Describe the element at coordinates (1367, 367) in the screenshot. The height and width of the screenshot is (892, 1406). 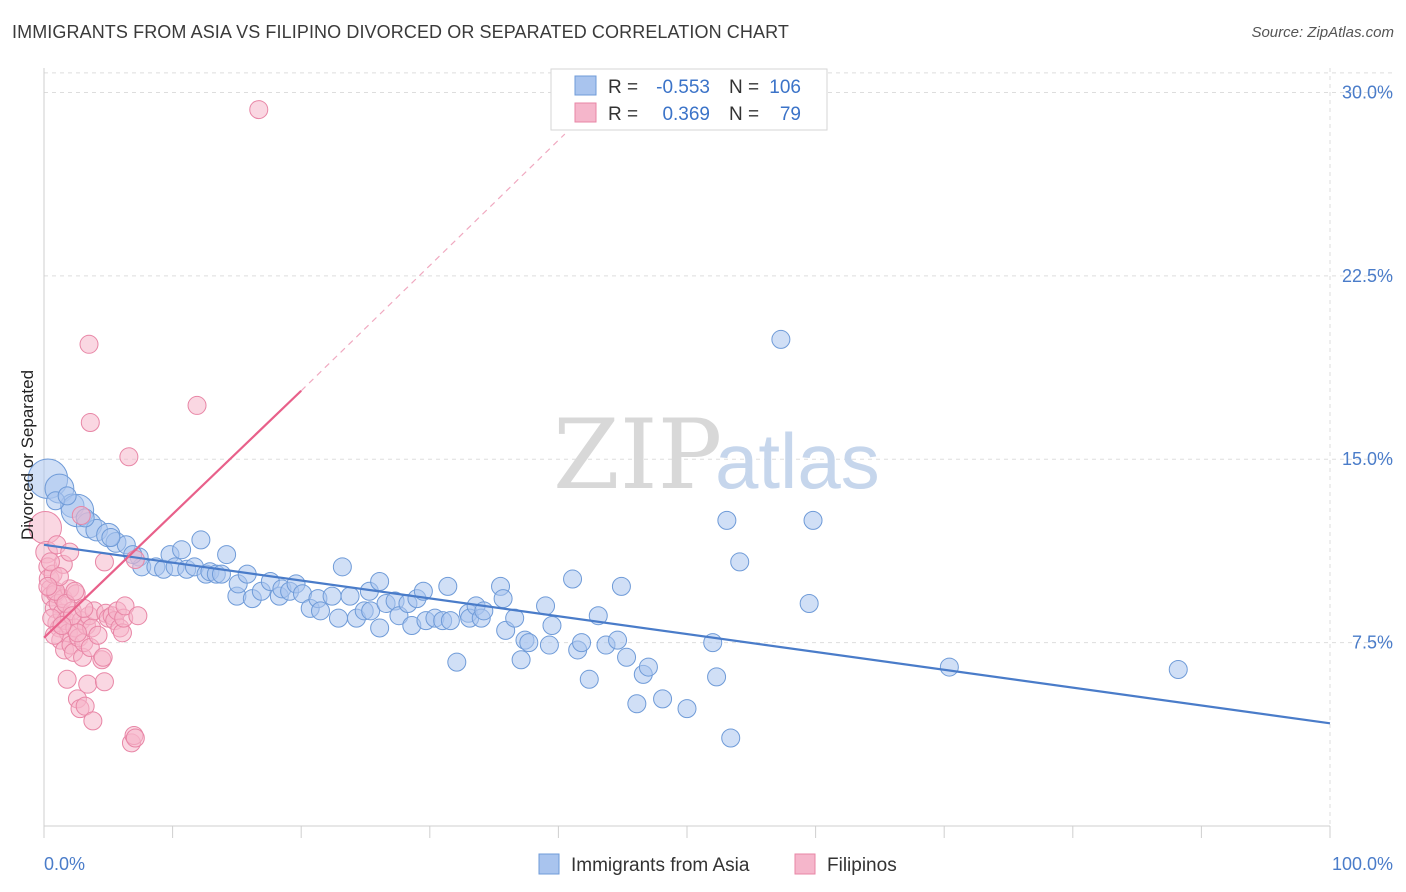
I see `y-tick-labels: 7.5% 15.0% 22.5% 30.0%` at that location.